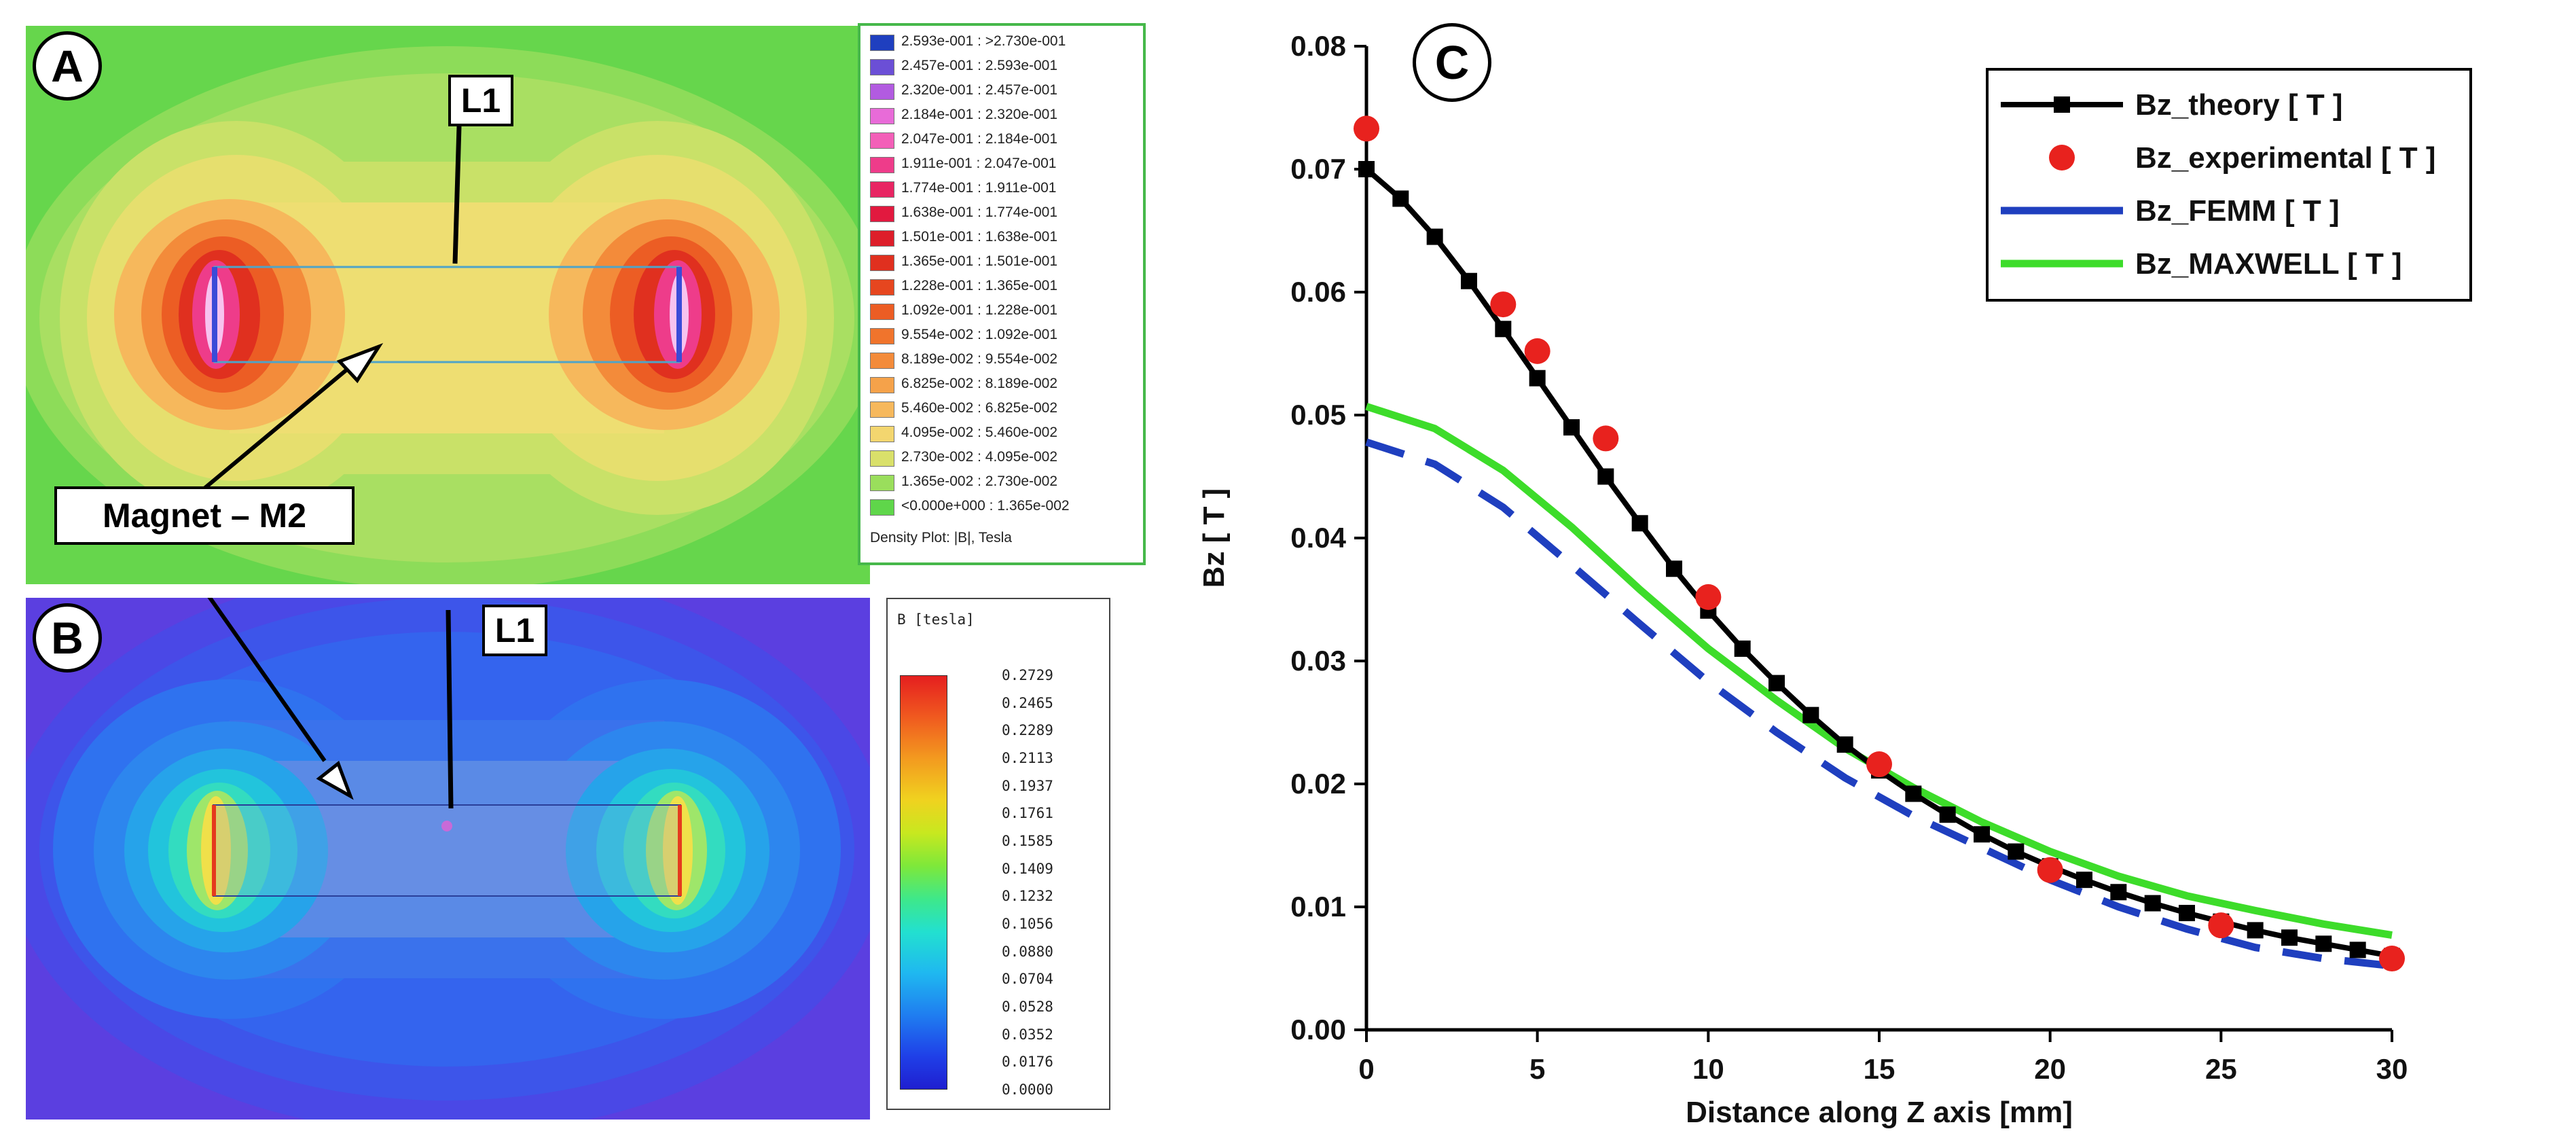 Image resolution: width=2576 pixels, height=1146 pixels. I want to click on legend-a-range-label: 4.095e-002 : 5.460e-002, so click(979, 433).